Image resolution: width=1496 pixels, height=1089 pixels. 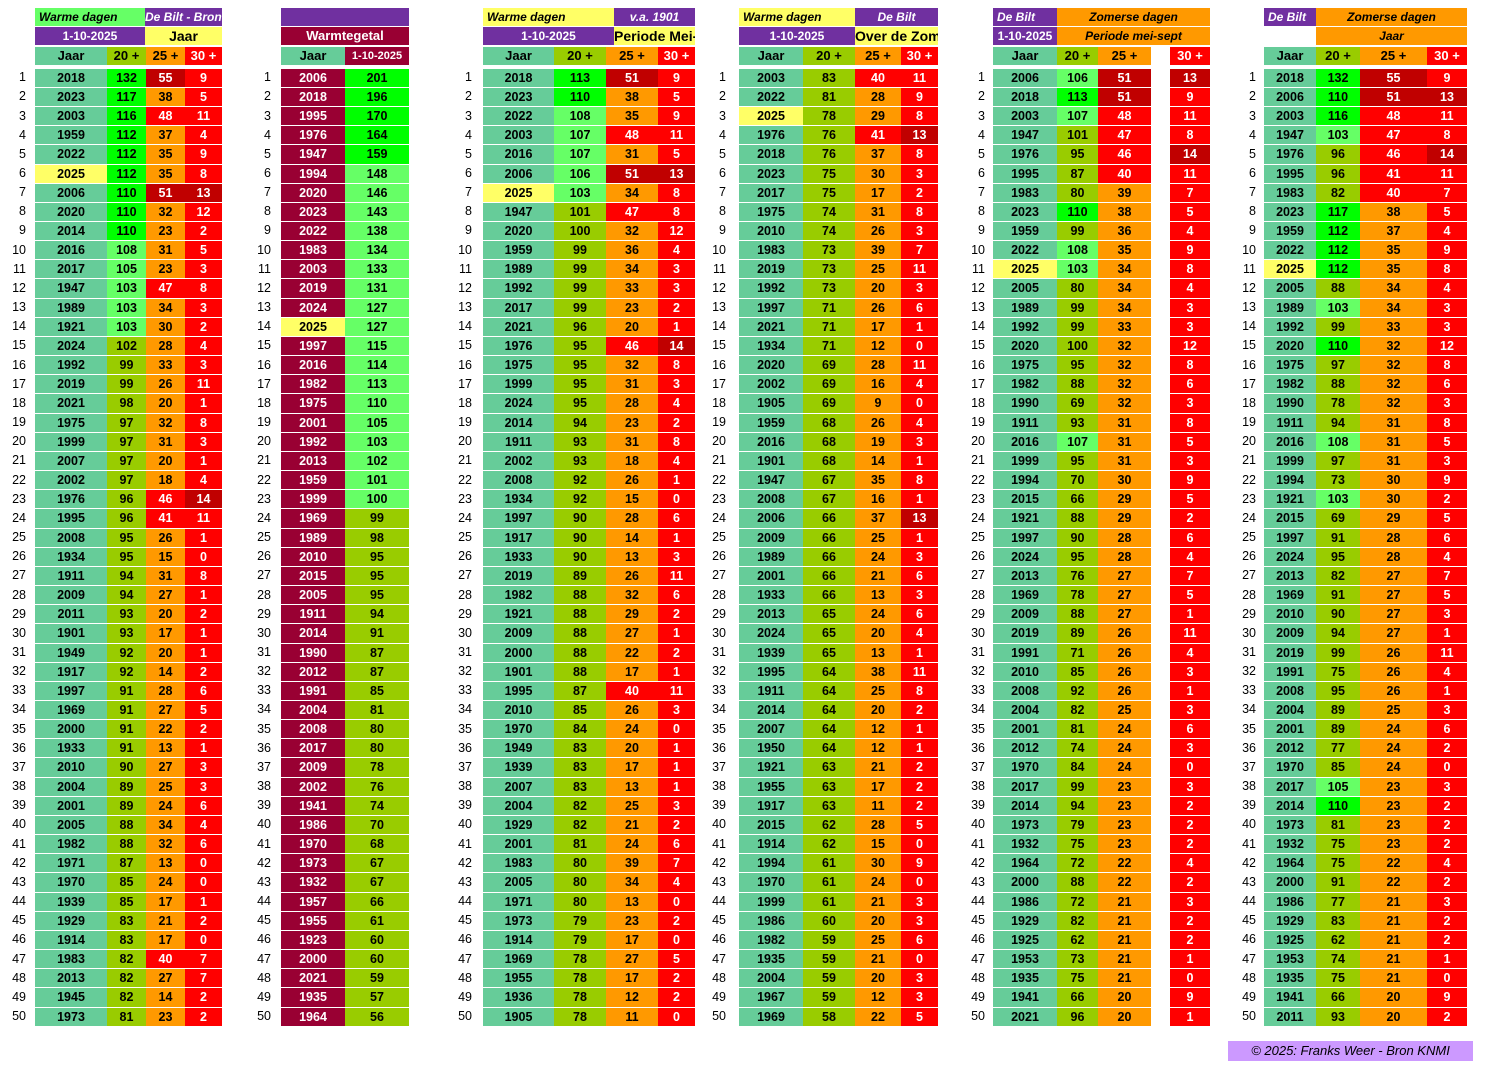 What do you see at coordinates (1447, 844) in the screenshot?
I see `table-zomerse-jaar-cell: 2` at bounding box center [1447, 844].